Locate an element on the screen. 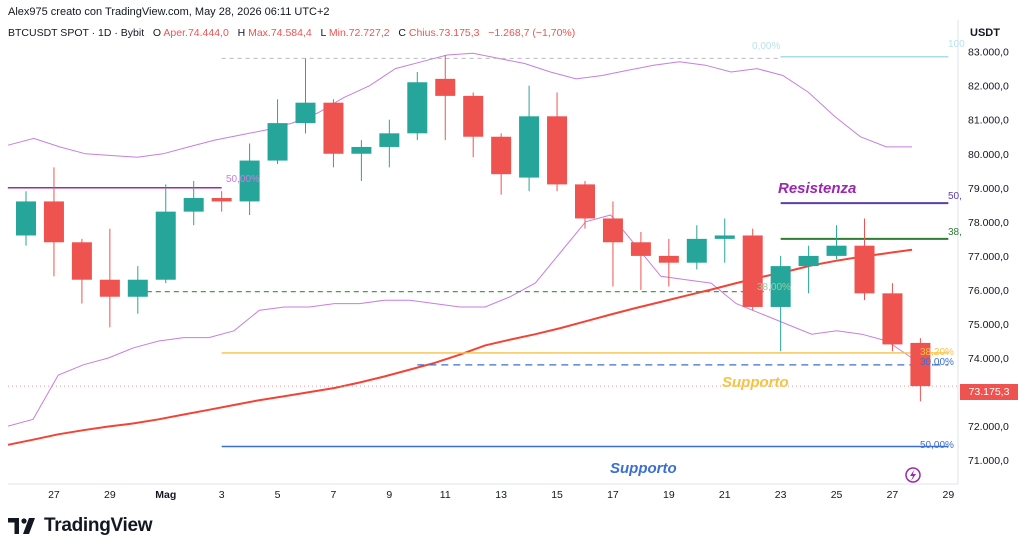  y-tick-label: 81.000,0 is located at coordinates (988, 121).